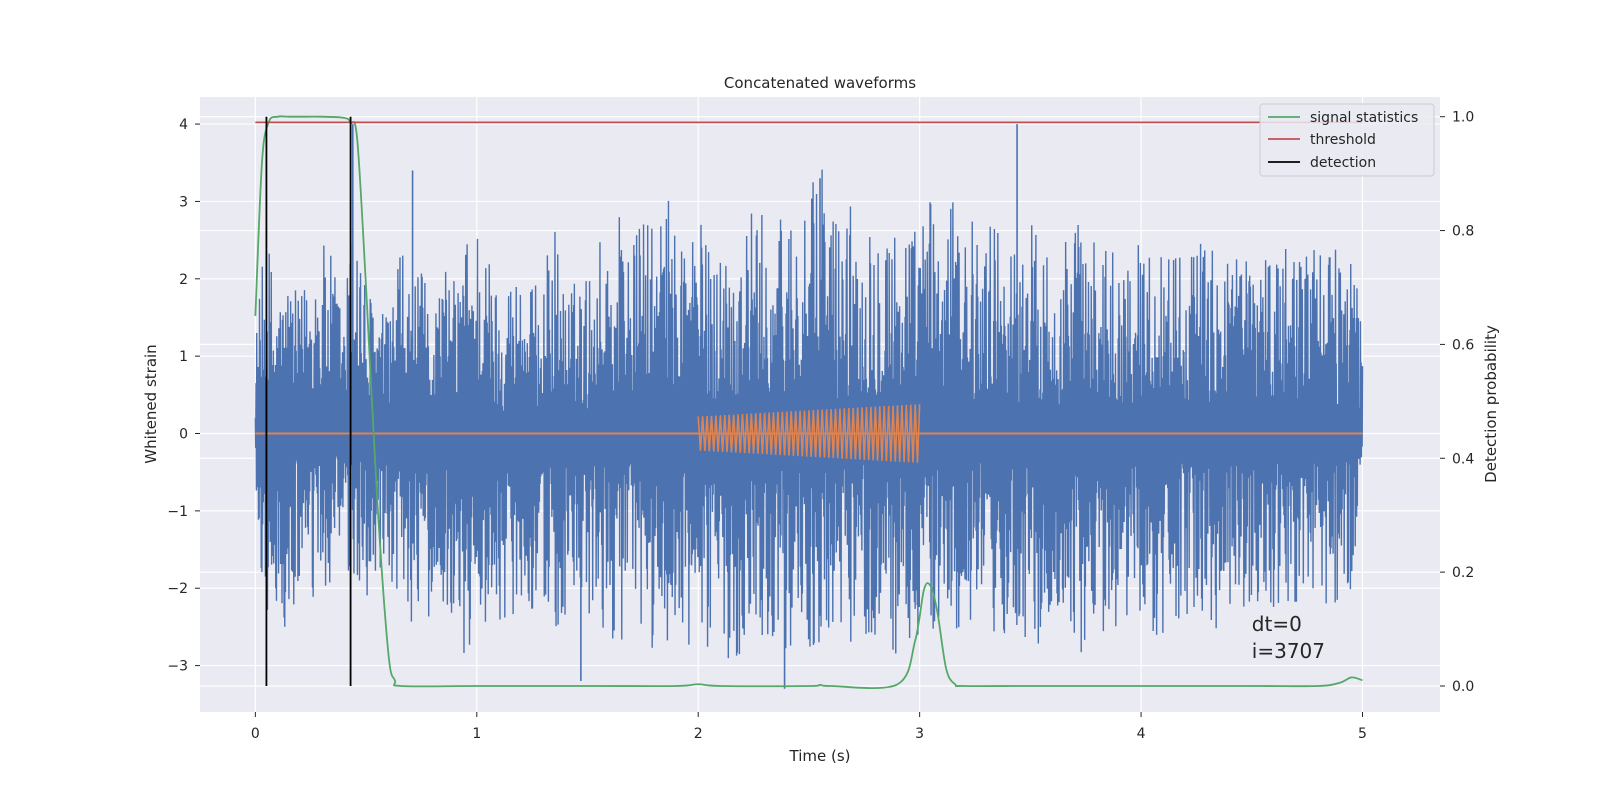 Image resolution: width=1600 pixels, height=800 pixels. Describe the element at coordinates (177, 589) in the screenshot. I see `y-tick-label: −2` at that location.